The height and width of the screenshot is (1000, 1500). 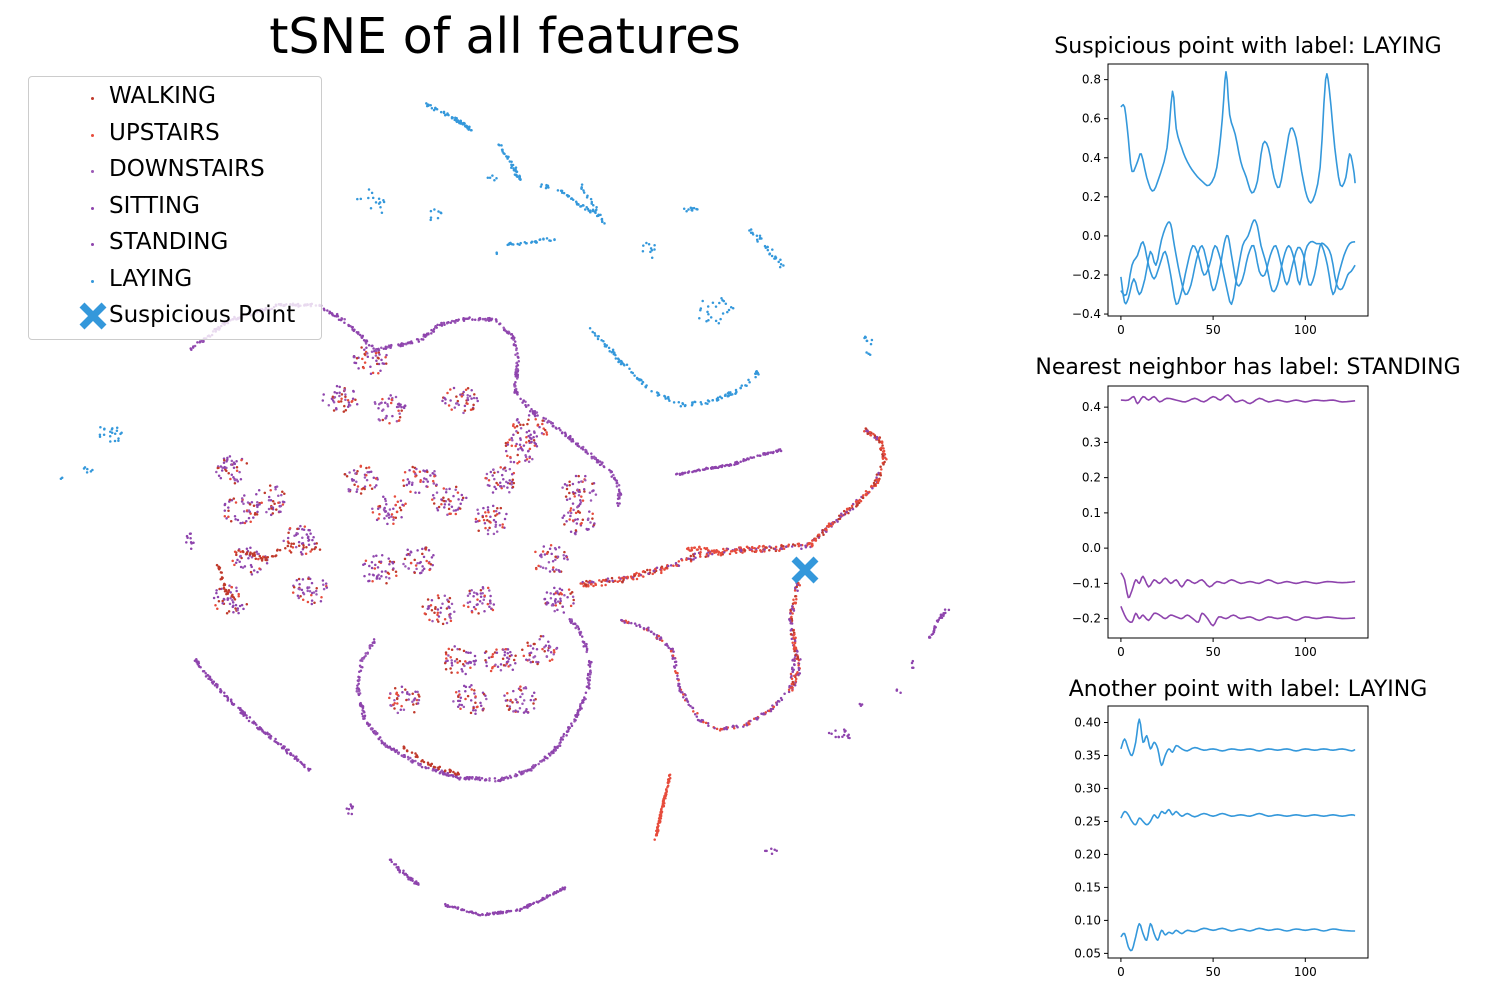 I want to click on y-tick-label: 0.3, so click(x=1091, y=442).